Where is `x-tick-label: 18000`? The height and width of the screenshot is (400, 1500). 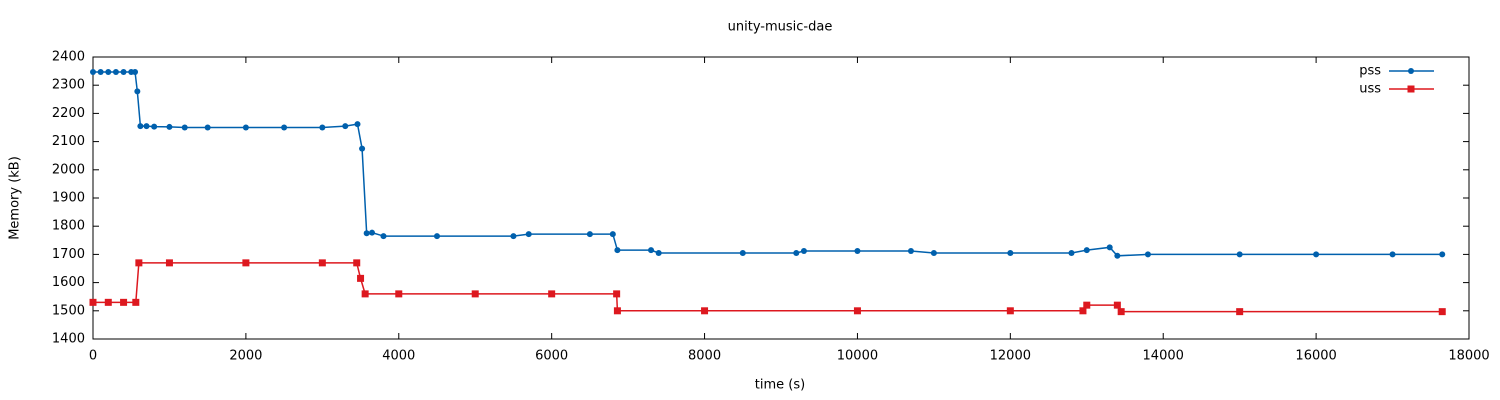
x-tick-label: 18000 is located at coordinates (1468, 356).